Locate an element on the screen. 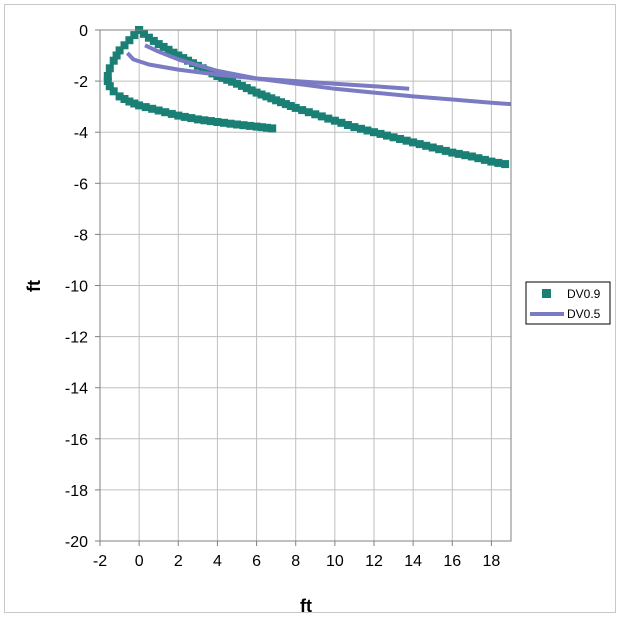 Image resolution: width=620 pixels, height=617 pixels. x-axis-title: ft is located at coordinates (306, 606).